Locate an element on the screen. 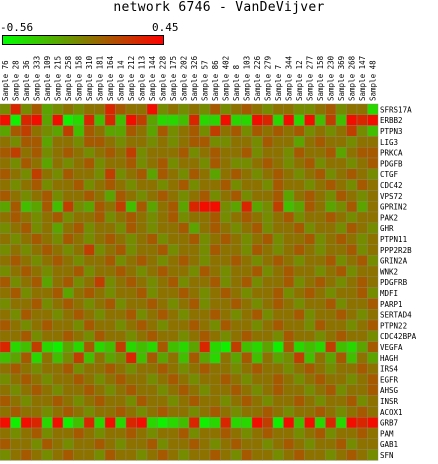 This screenshot has width=438, height=464. column-label: Sample 164 is located at coordinates (110, 78).